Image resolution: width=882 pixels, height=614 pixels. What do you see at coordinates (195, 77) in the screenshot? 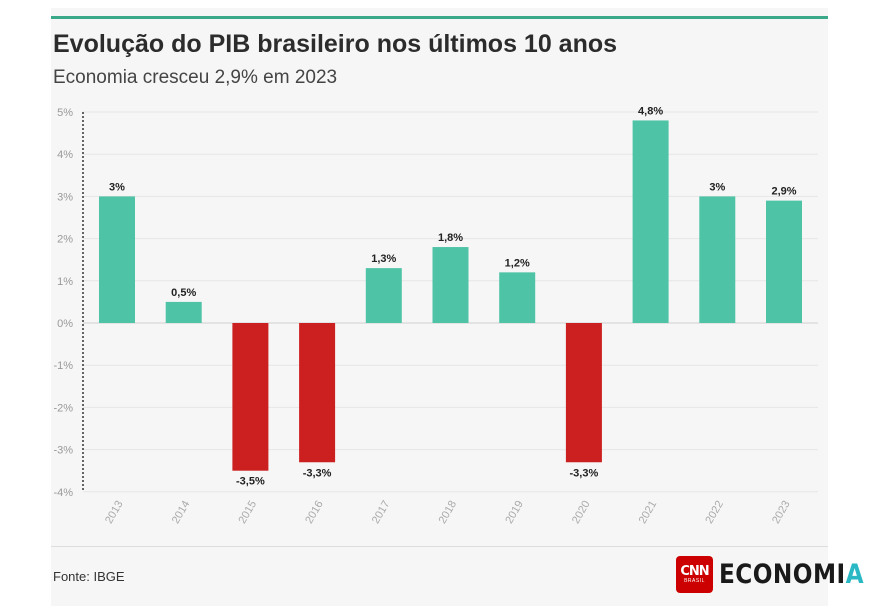
I see `chart-subtitle: Economia cresceu 2,9% em 2023` at bounding box center [195, 77].